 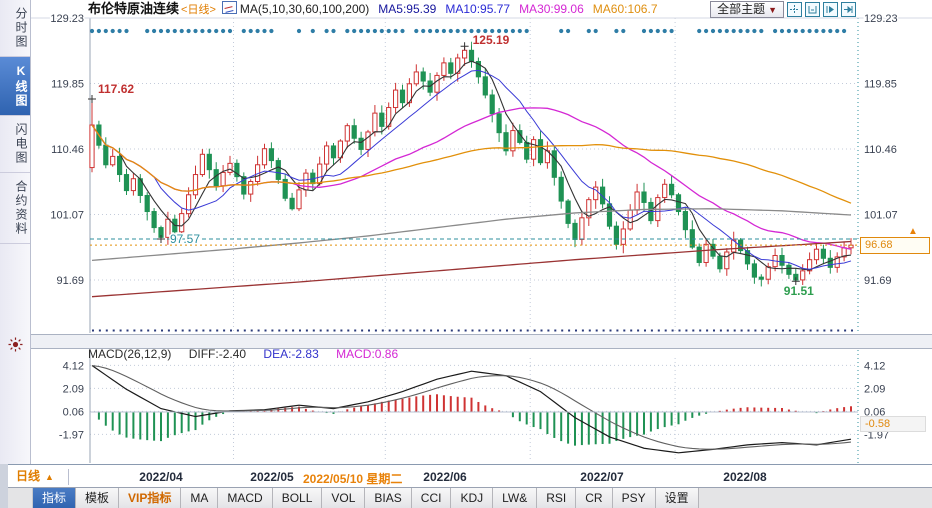 I want to click on crosshair-move-icon, so click(x=794, y=9).